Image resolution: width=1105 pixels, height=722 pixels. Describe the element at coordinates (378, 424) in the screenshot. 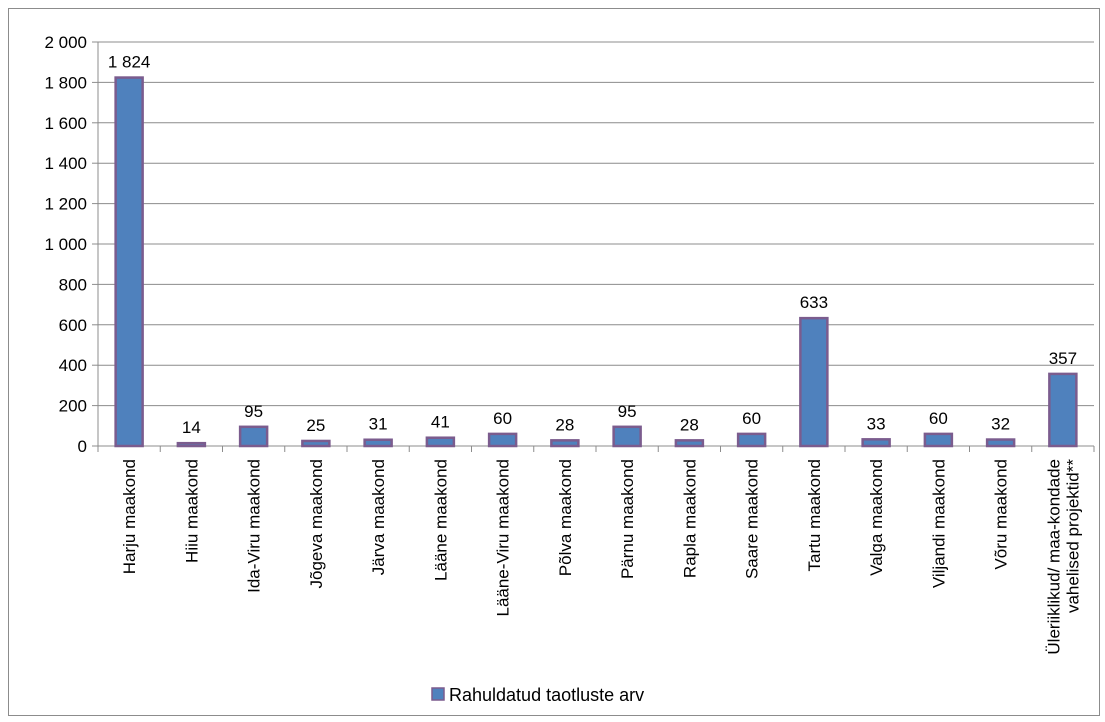

I see `data-label: 31` at that location.